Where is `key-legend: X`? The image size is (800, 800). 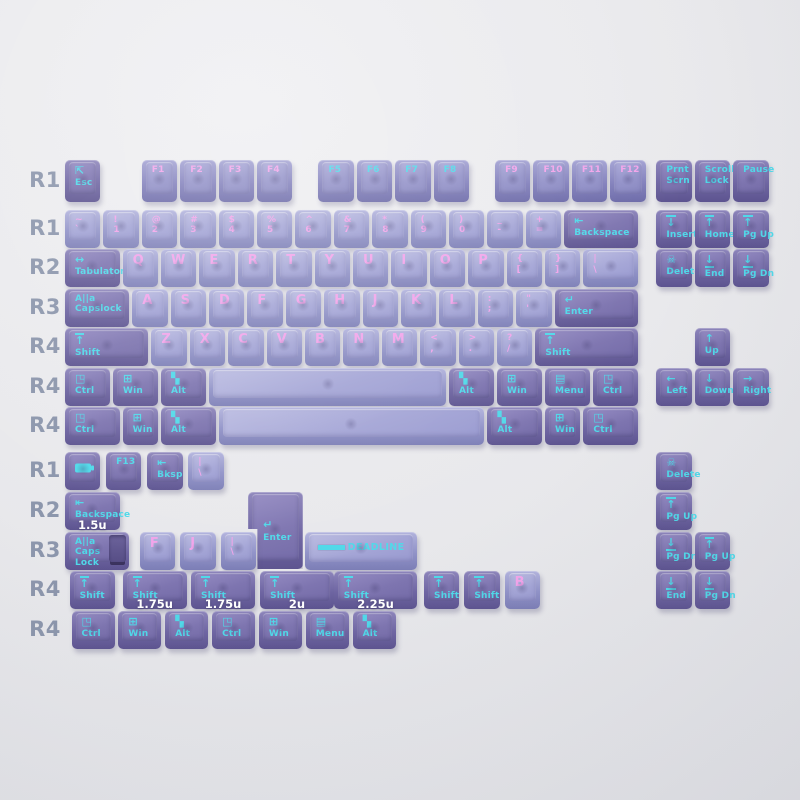 key-legend: X is located at coordinates (205, 339).